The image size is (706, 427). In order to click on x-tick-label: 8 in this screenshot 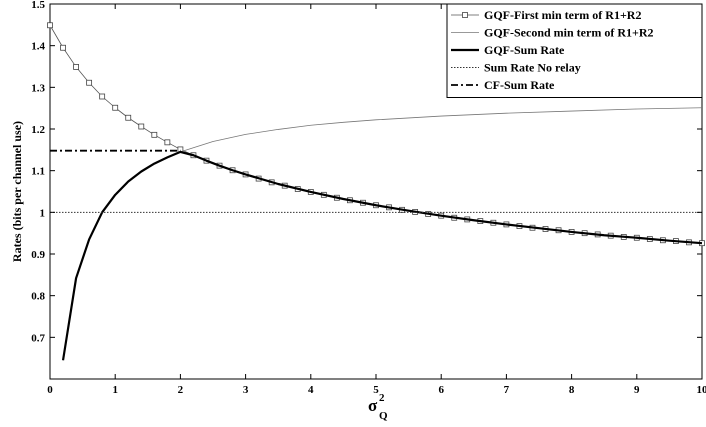, I will do `click(572, 390)`.